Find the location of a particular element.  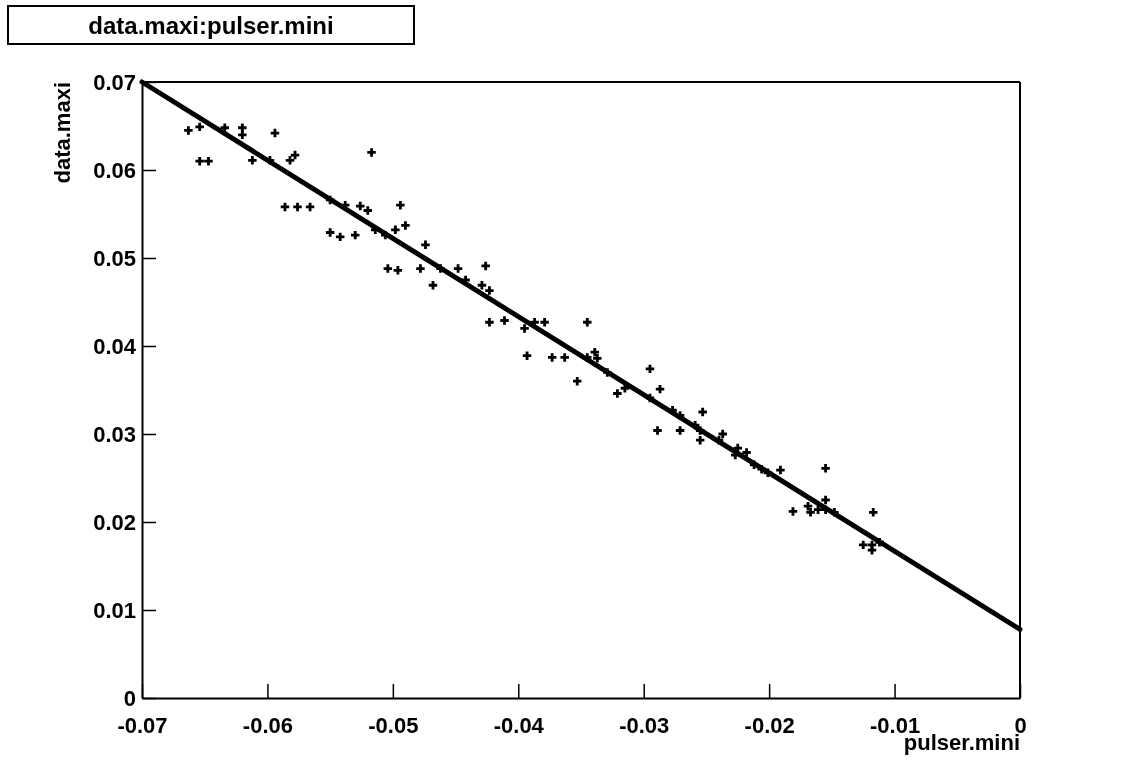

y-tick-label: 0 is located at coordinates (129, 698).